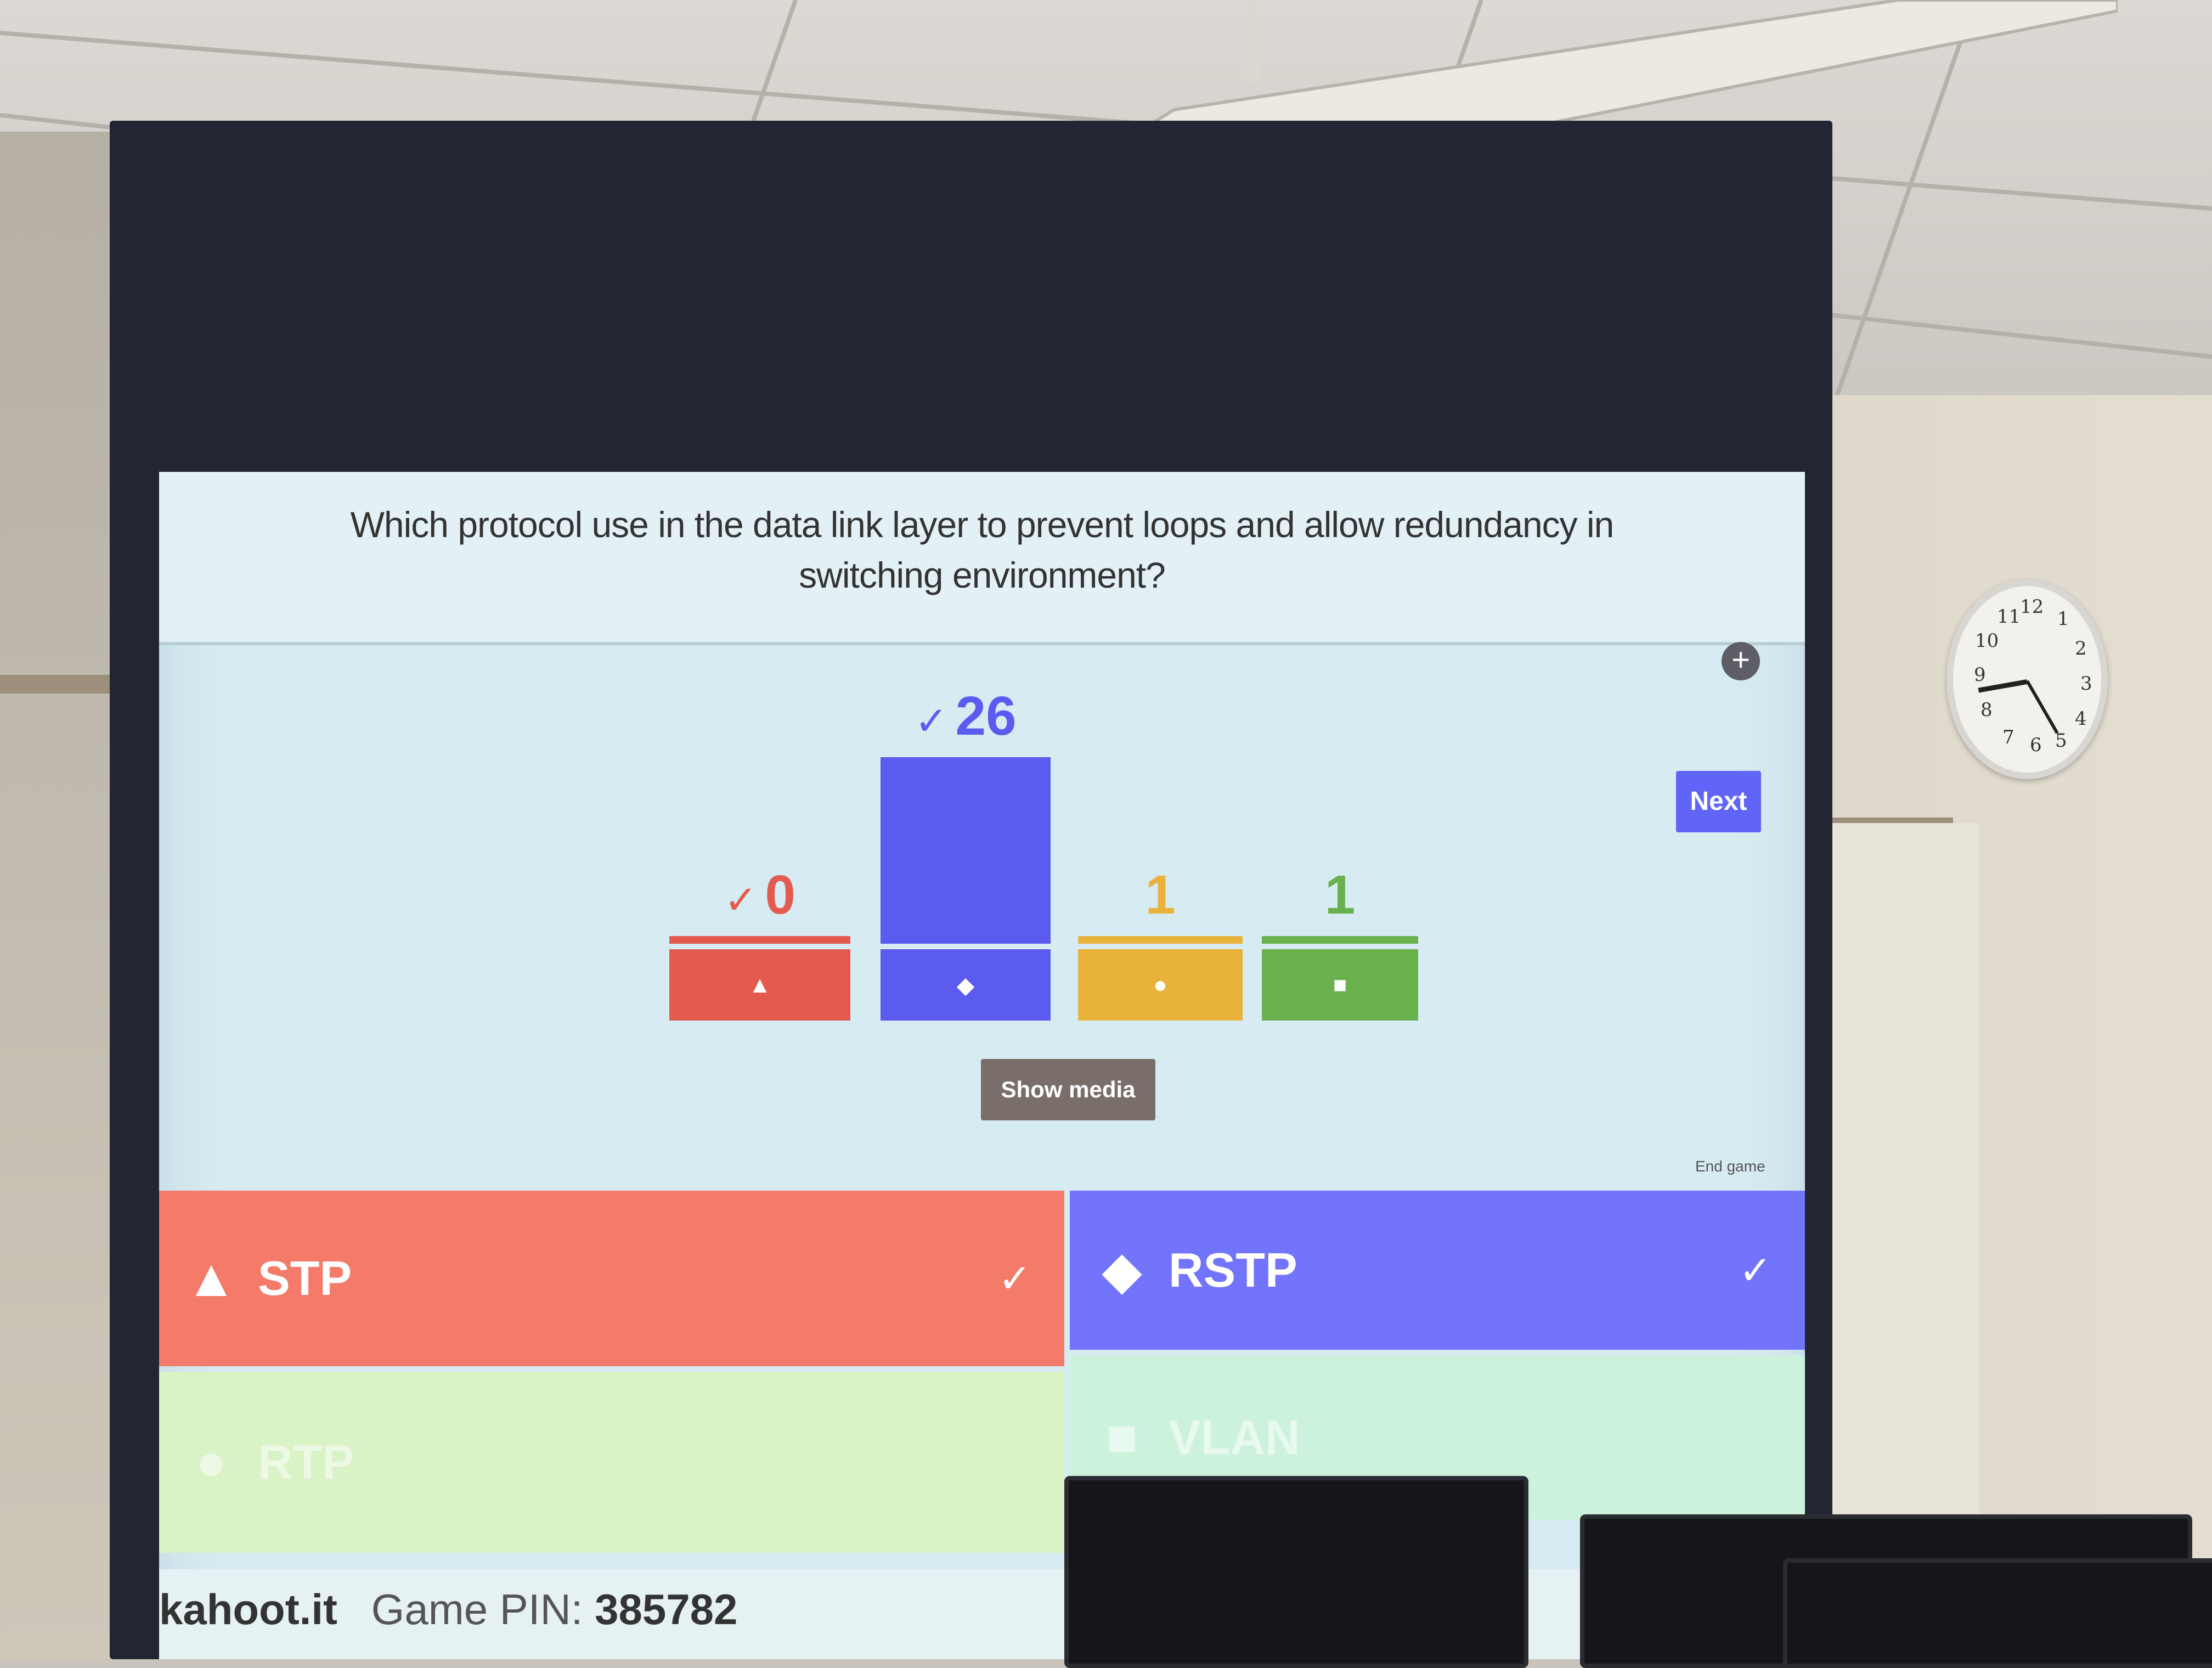  What do you see at coordinates (305, 1278) in the screenshot?
I see `answer-label: STP` at bounding box center [305, 1278].